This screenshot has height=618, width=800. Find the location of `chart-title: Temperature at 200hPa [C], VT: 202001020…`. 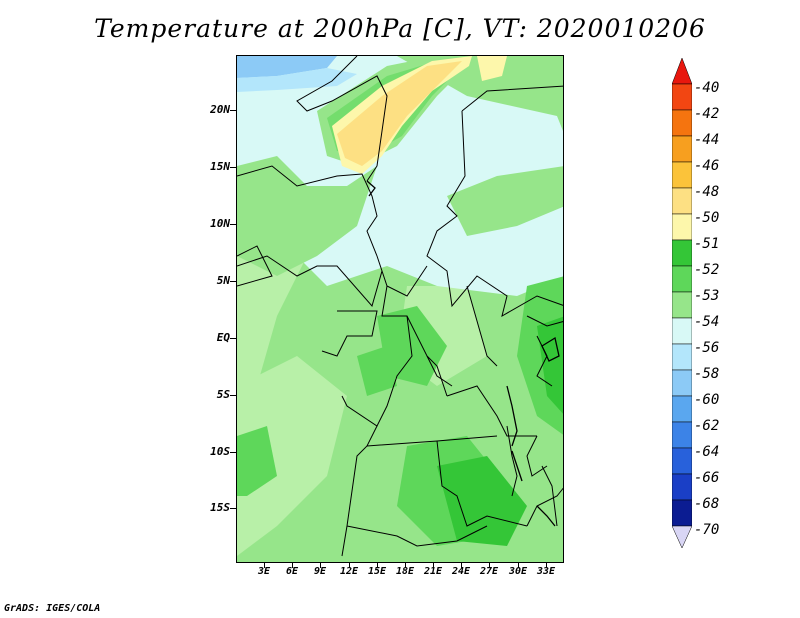

chart-title: Temperature at 200hPa [C], VT: 202001020… is located at coordinates (400, 28).